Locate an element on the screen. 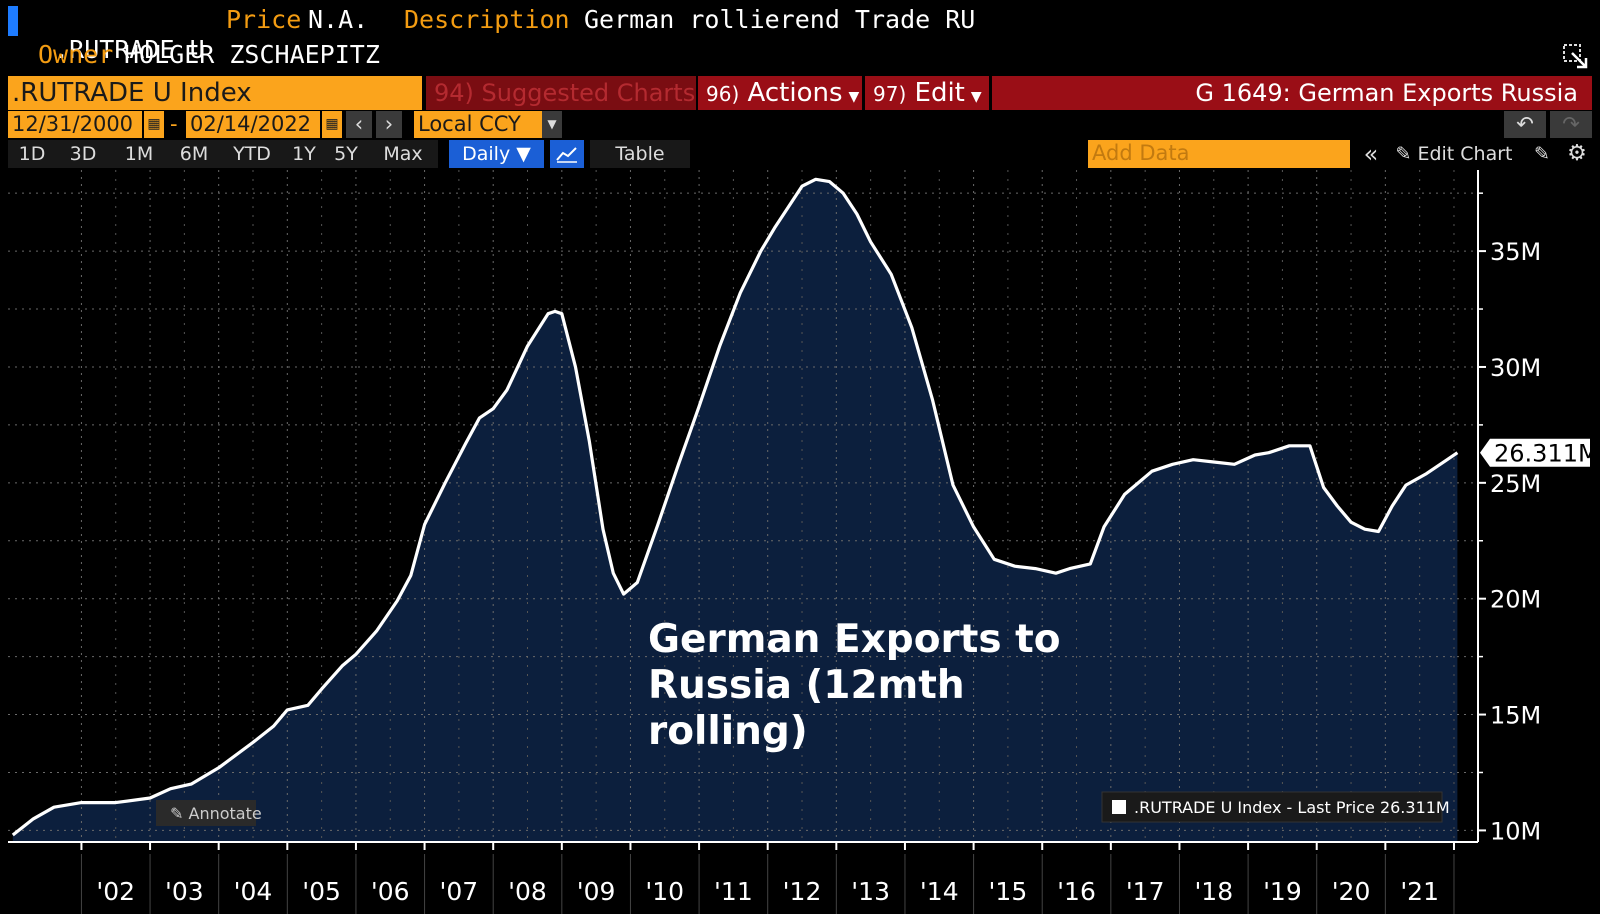 The height and width of the screenshot is (914, 1600). y-tick-label: 30M is located at coordinates (1515, 368).